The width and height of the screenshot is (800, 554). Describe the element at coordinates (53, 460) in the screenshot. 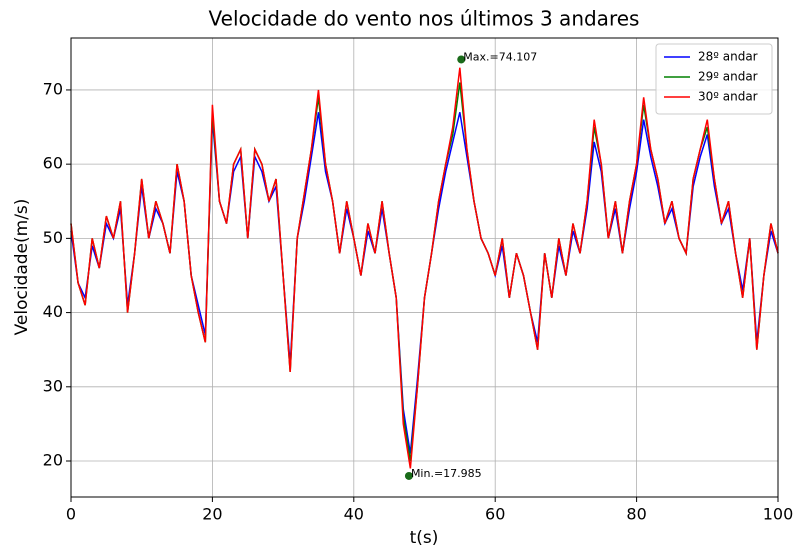

I see `y-tick-label: 20` at that location.